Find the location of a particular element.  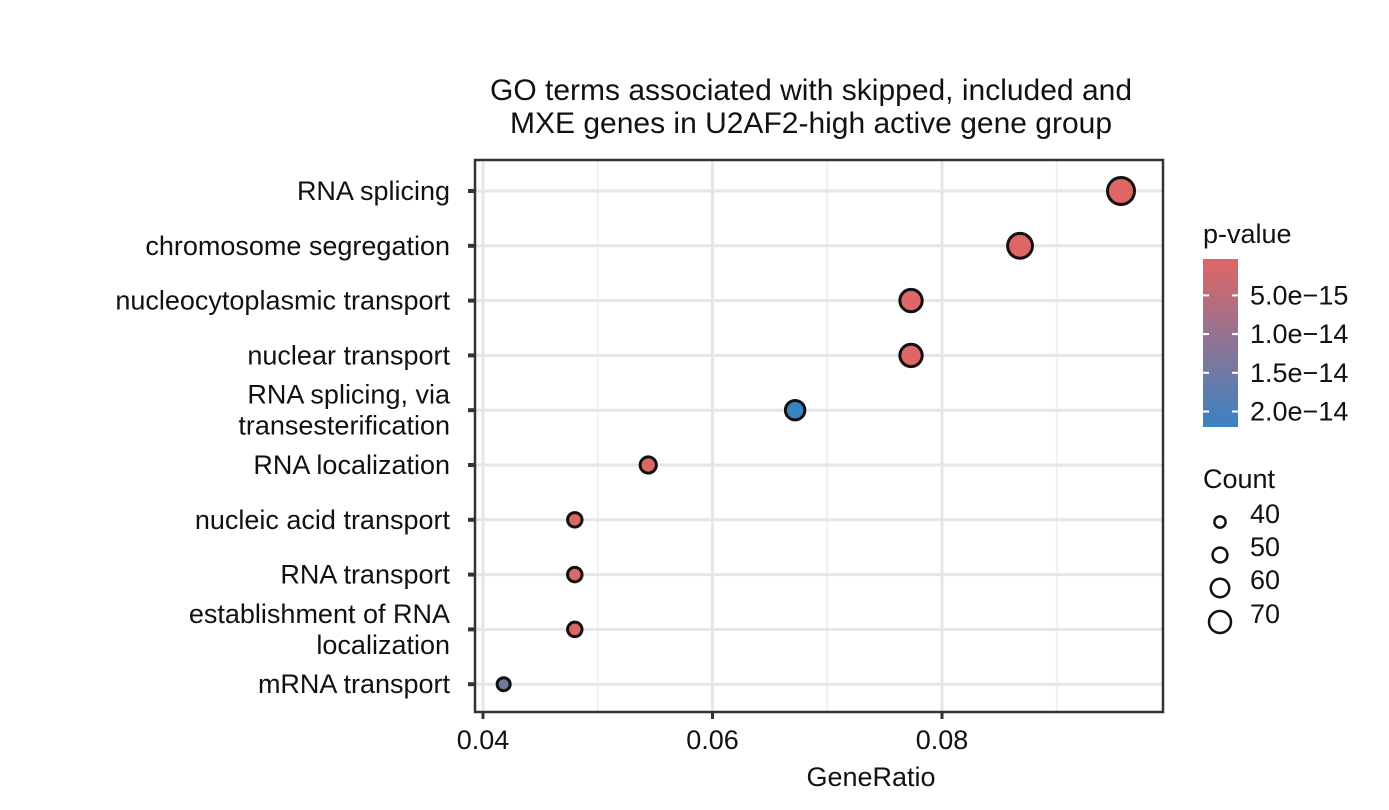

y-tick-label: nuclear transport is located at coordinates (348, 355).